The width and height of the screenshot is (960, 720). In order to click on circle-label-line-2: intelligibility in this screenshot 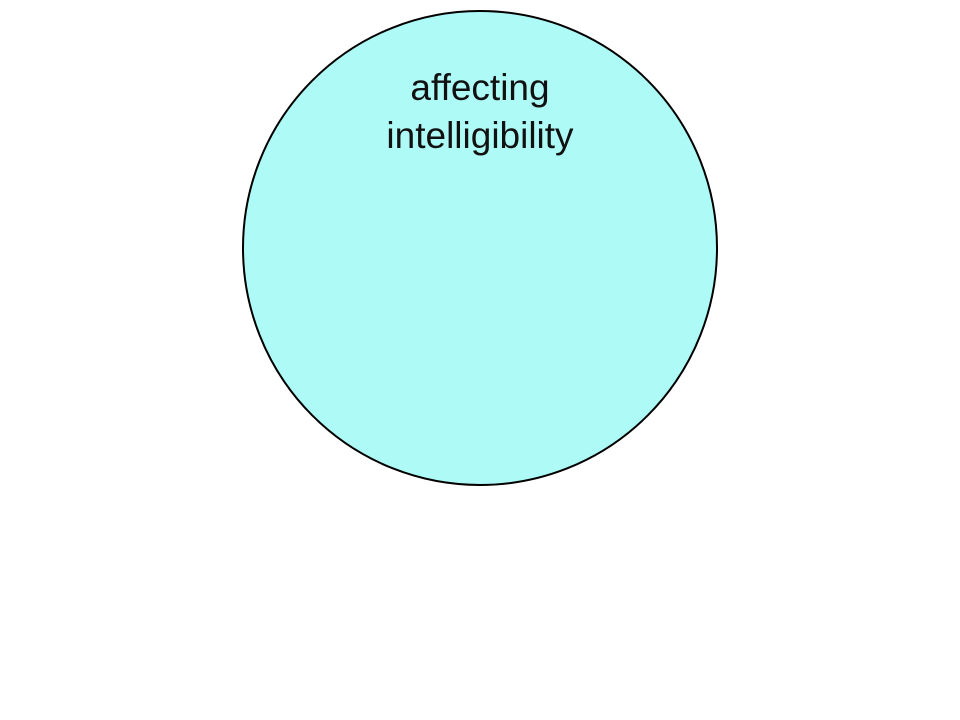, I will do `click(480, 135)`.